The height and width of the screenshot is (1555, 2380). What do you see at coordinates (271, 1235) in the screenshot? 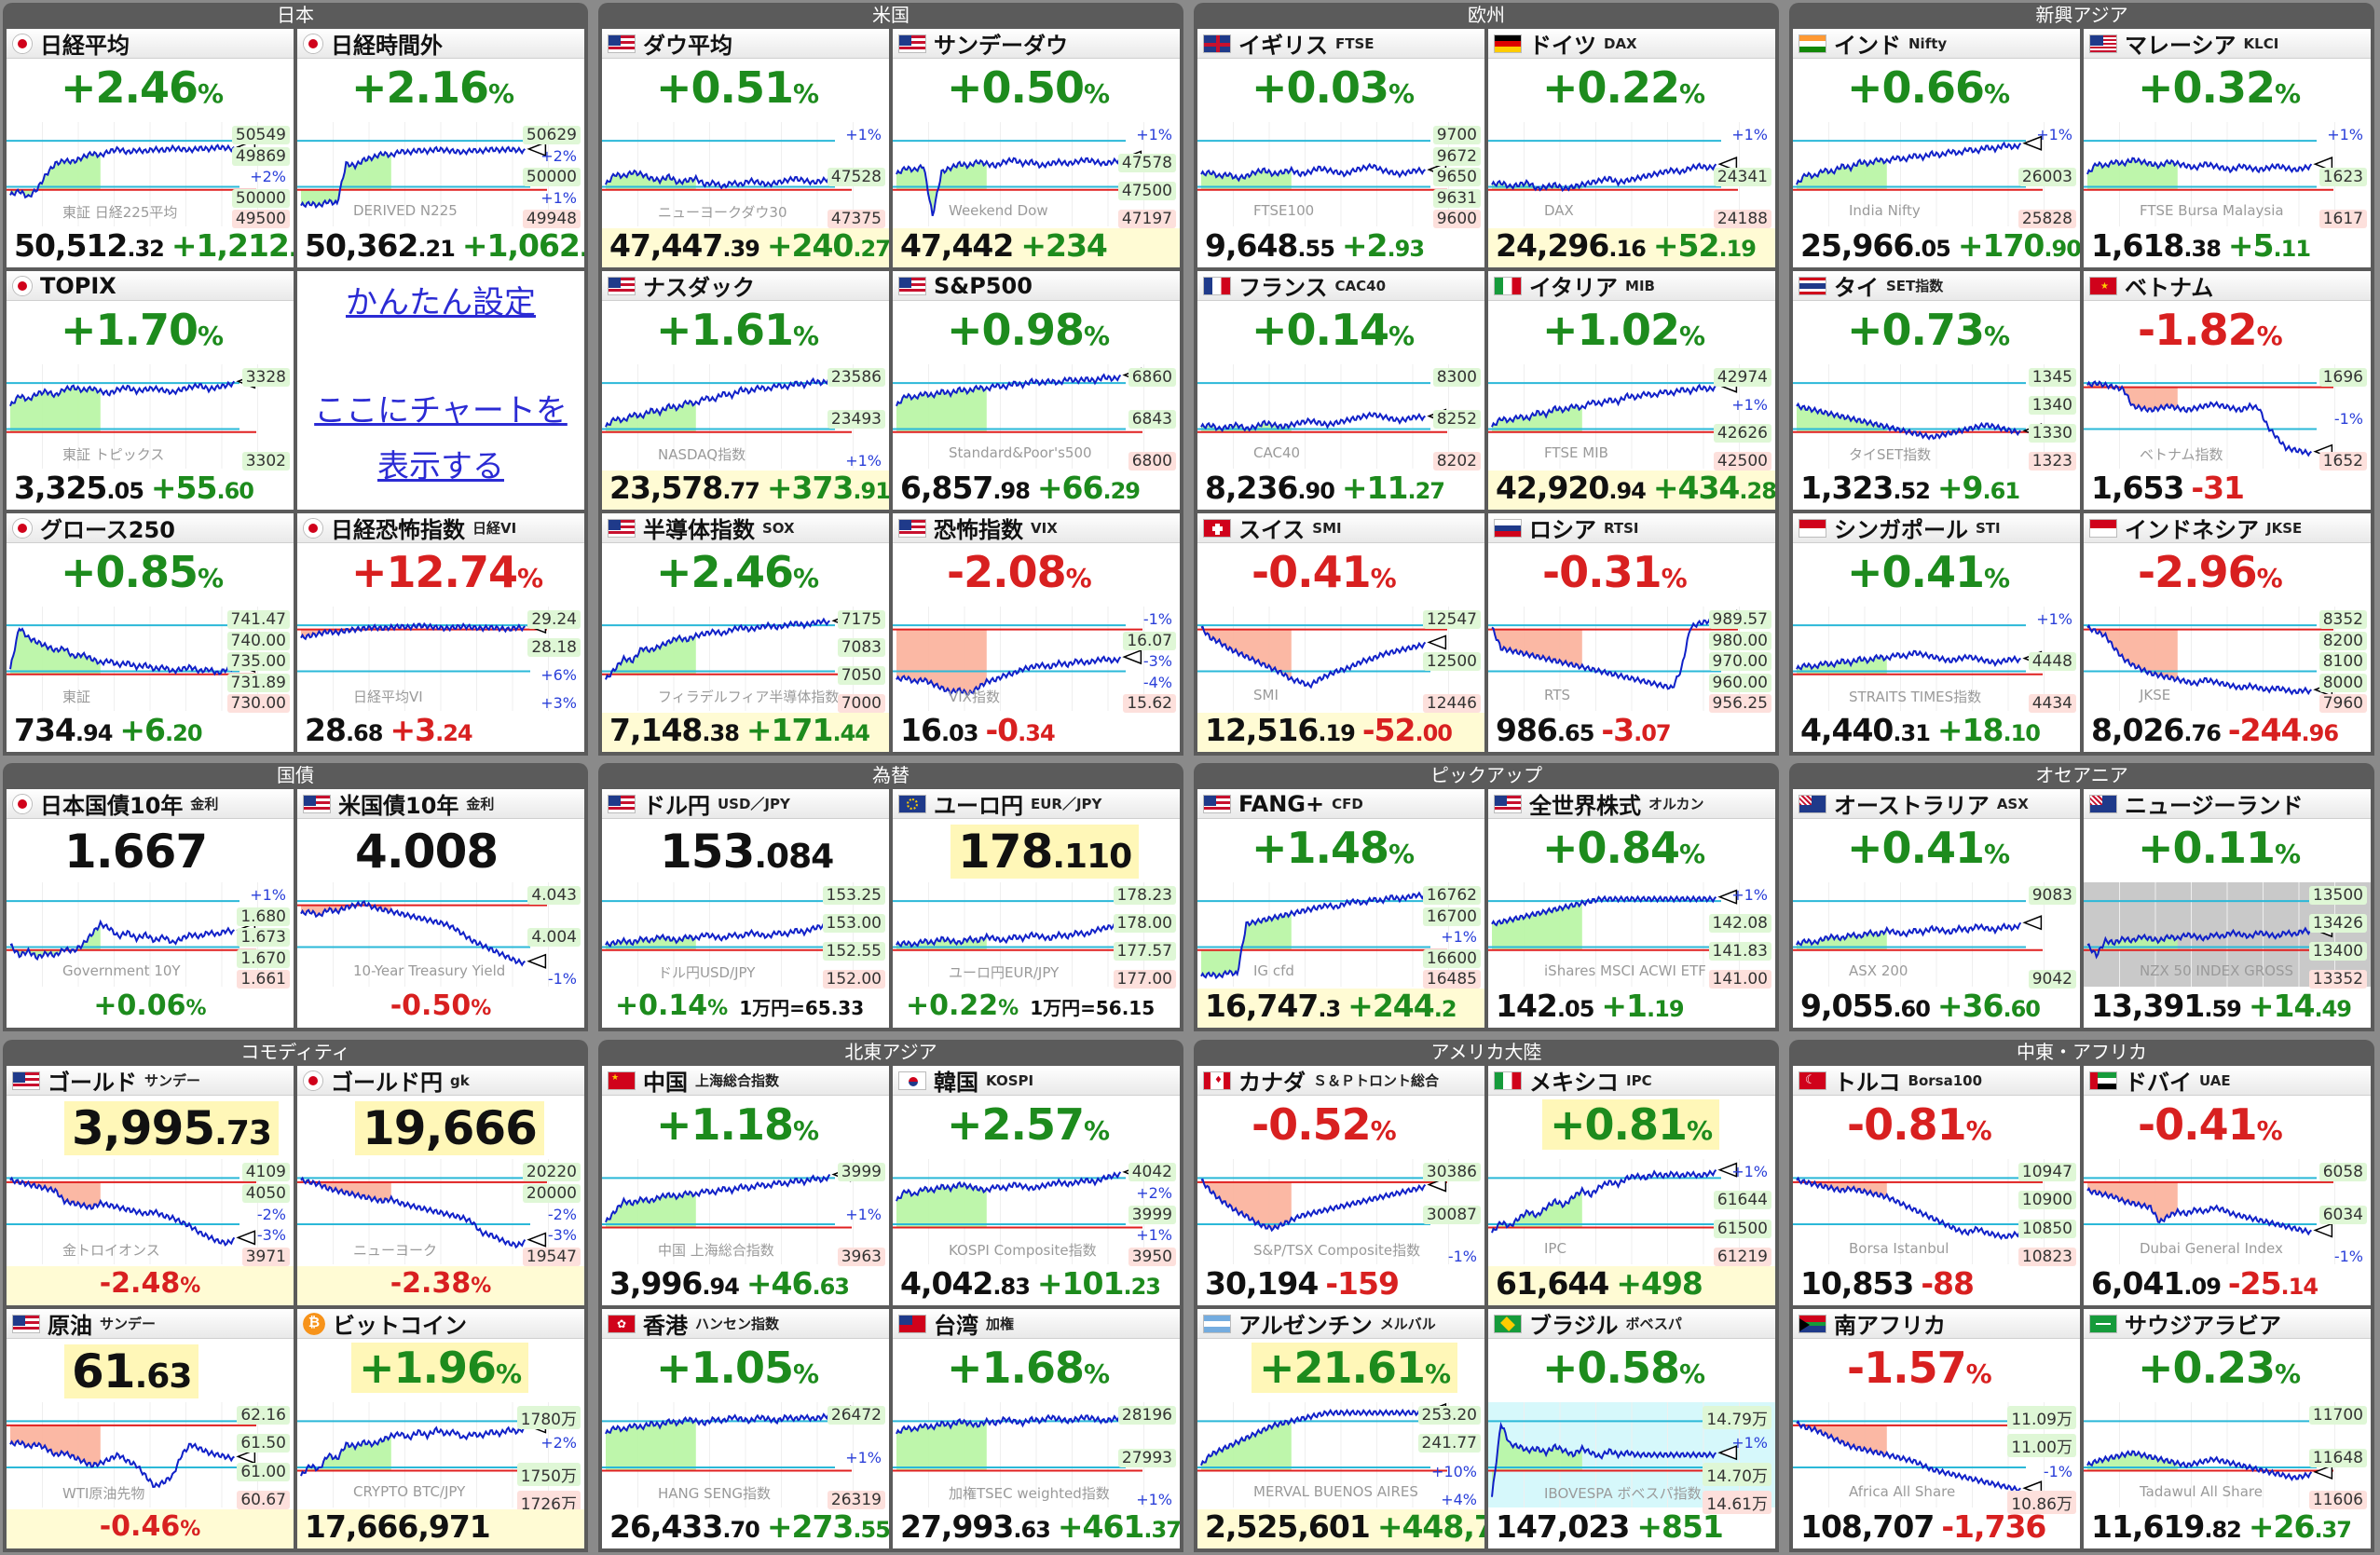
I see `price-axis-label: -3%` at bounding box center [271, 1235].